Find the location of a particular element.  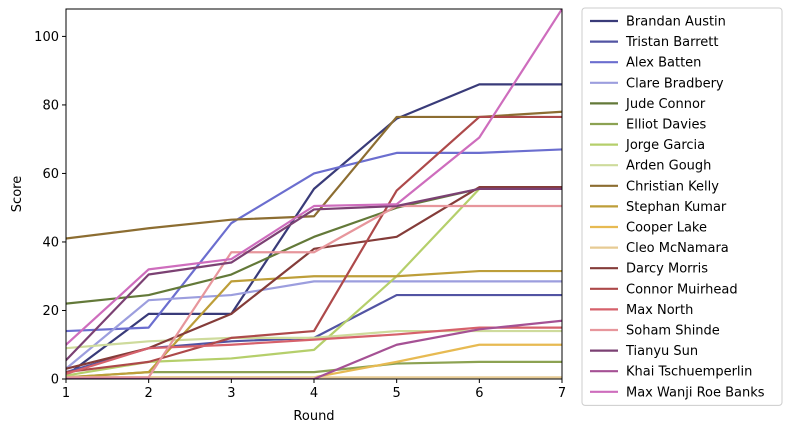

legend-label-6: Jorge Garcia is located at coordinates (665, 145).